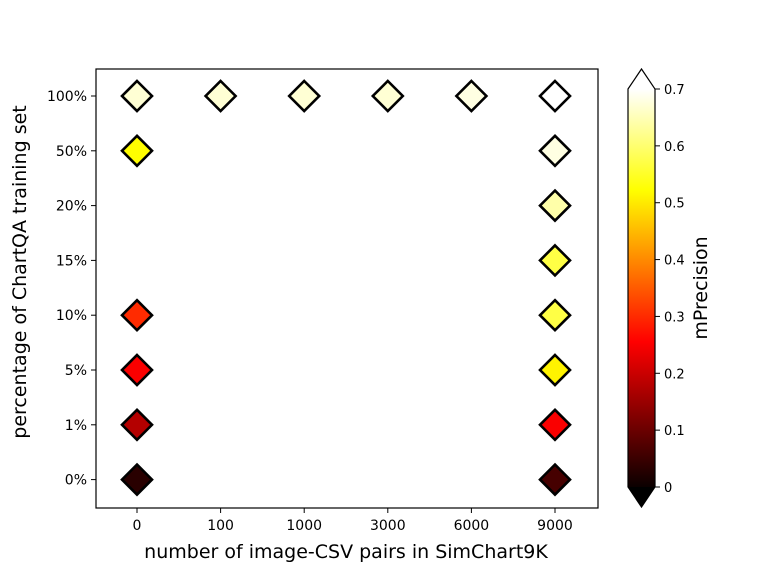 This screenshot has width=761, height=571. Describe the element at coordinates (472, 526) in the screenshot. I see `x-tick-label: 6000` at that location.